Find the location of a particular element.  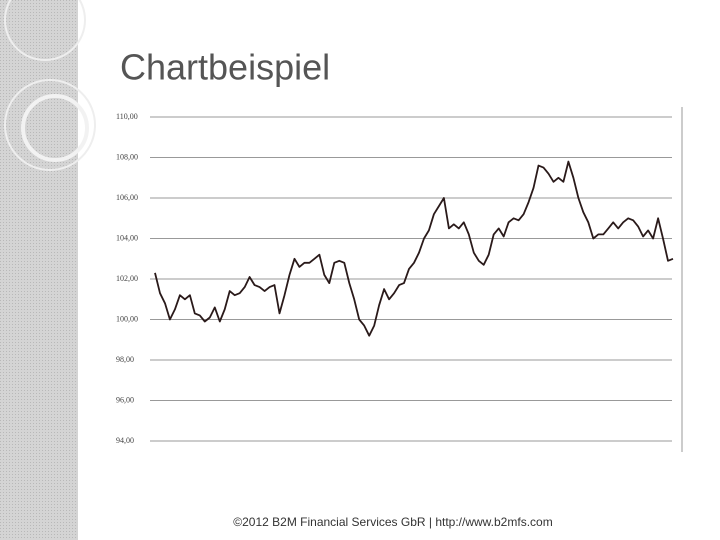

y-tick-label: 104,00 is located at coordinates (127, 237).